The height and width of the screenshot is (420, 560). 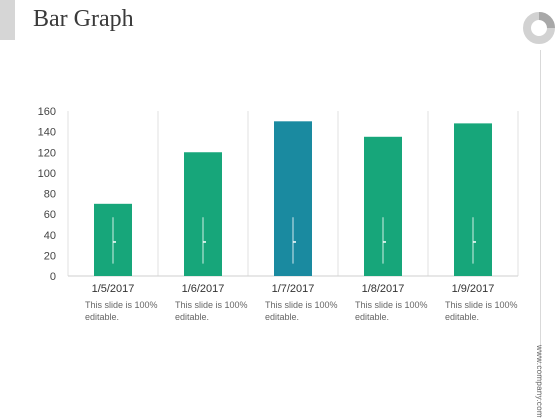 What do you see at coordinates (293, 289) in the screenshot?
I see `x-tick-label: 1/7/2017` at bounding box center [293, 289].